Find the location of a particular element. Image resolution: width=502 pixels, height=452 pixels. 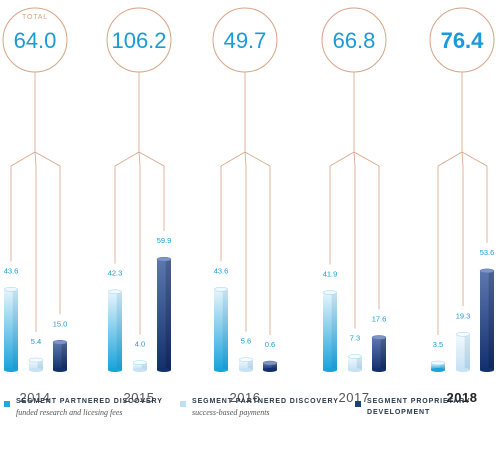

bar-shade-2017-series1 is located at coordinates (334, 331).